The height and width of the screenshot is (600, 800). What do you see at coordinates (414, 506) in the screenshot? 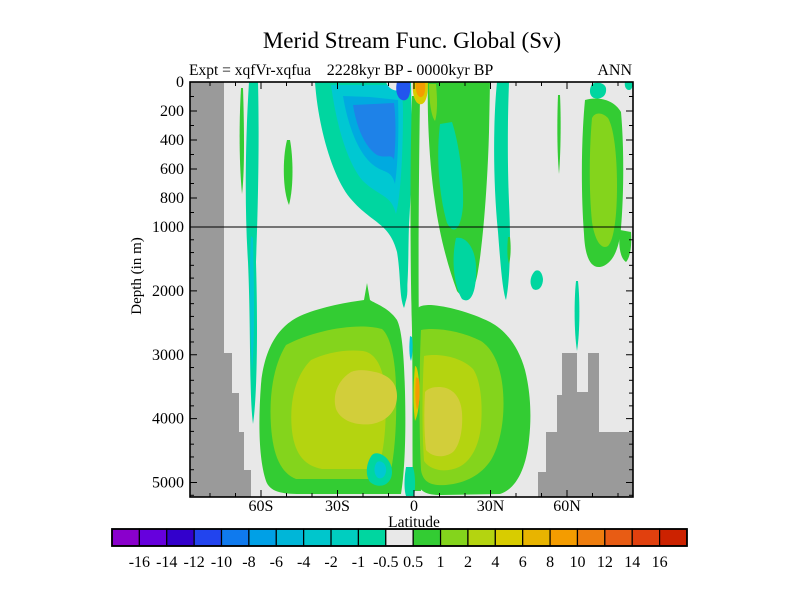
I see `x-tick-label: 0` at bounding box center [414, 506].